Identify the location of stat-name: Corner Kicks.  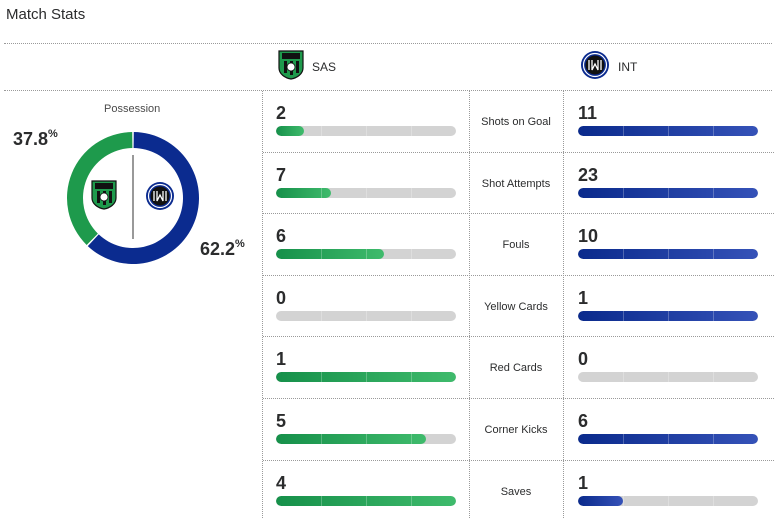
(516, 429).